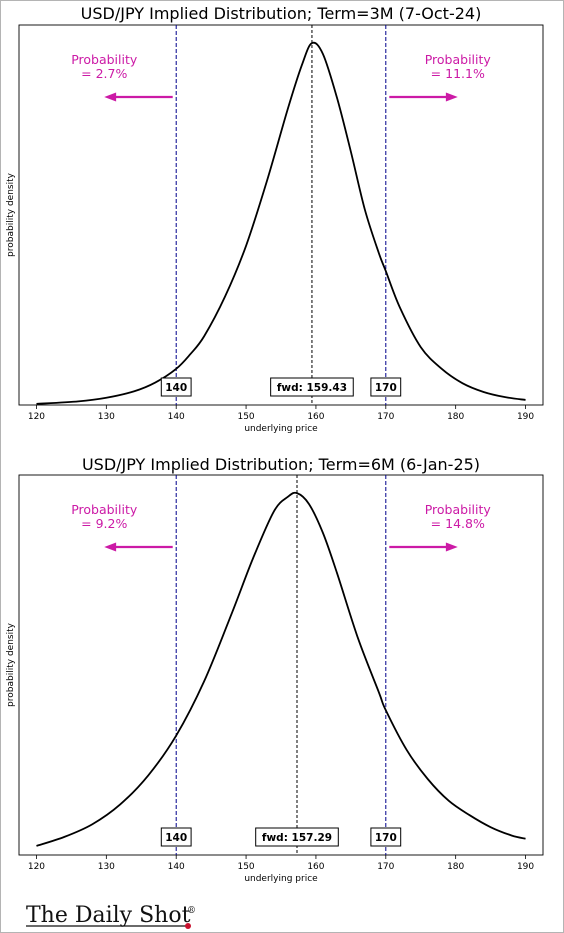 The width and height of the screenshot is (564, 933). What do you see at coordinates (104, 523) in the screenshot?
I see `left-probability-value: = 9.2%` at bounding box center [104, 523].